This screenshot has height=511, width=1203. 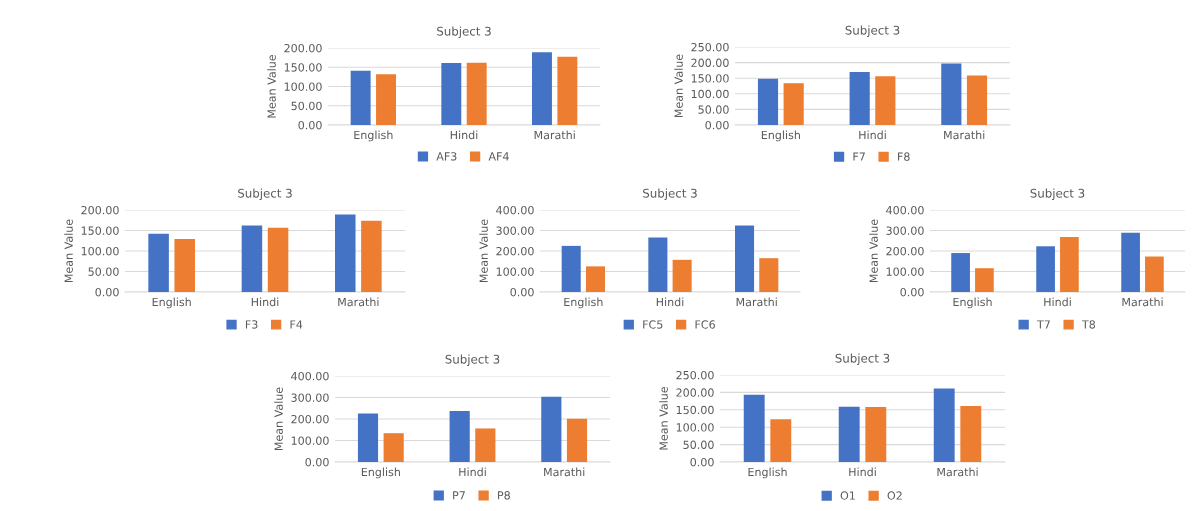 I want to click on y-tick-label: 250.00, so click(x=710, y=47).